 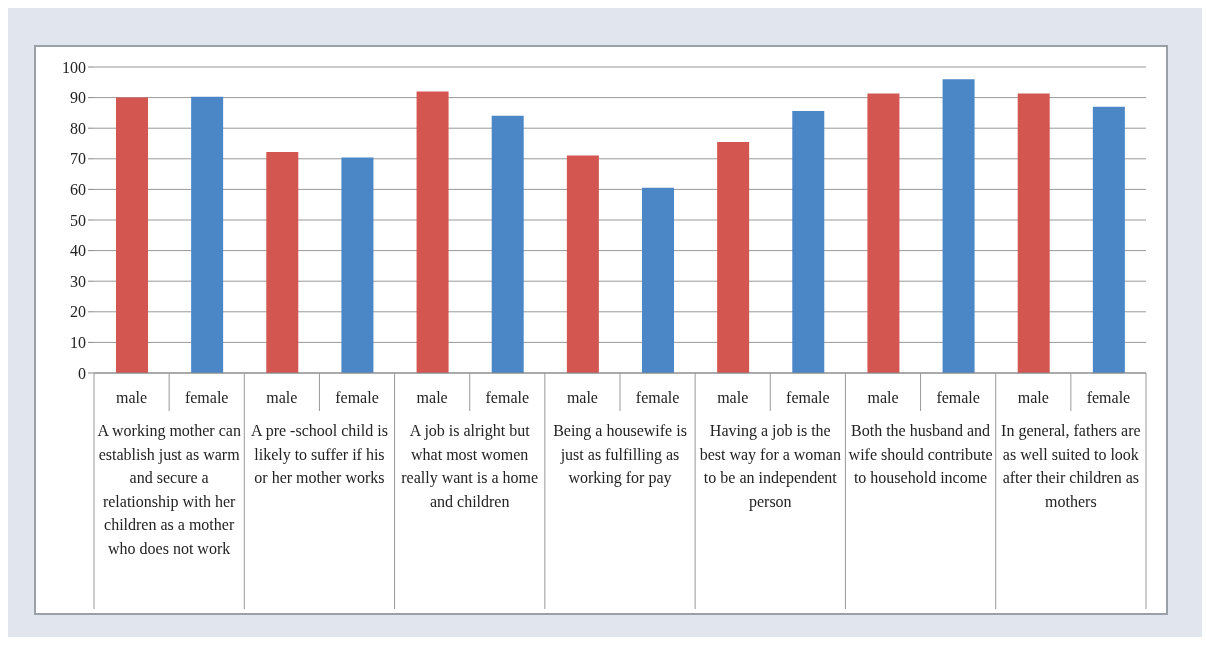 I want to click on y-tick-label: 60, so click(x=78, y=190).